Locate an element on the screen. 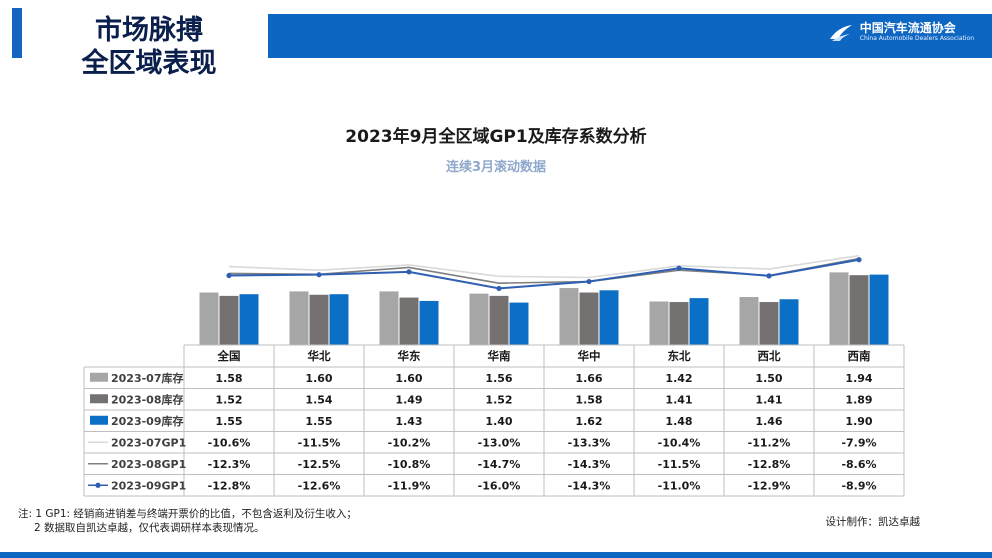 This screenshot has width=992, height=558. data-label-2023-07库存-全国: 1.58 is located at coordinates (228, 378).